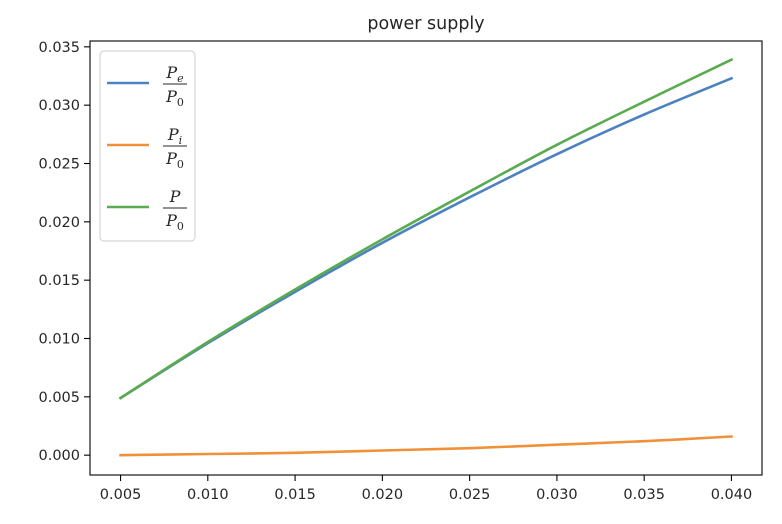 This screenshot has width=782, height=524. I want to click on legend-fraction-numerator: Pe, so click(174, 74).